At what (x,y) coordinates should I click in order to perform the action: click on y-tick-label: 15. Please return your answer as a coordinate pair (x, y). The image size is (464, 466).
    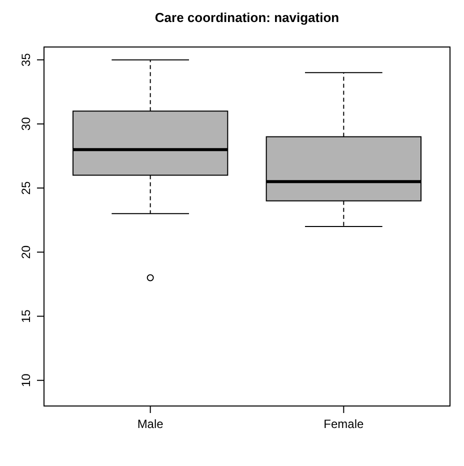
    Looking at the image, I should click on (26, 316).